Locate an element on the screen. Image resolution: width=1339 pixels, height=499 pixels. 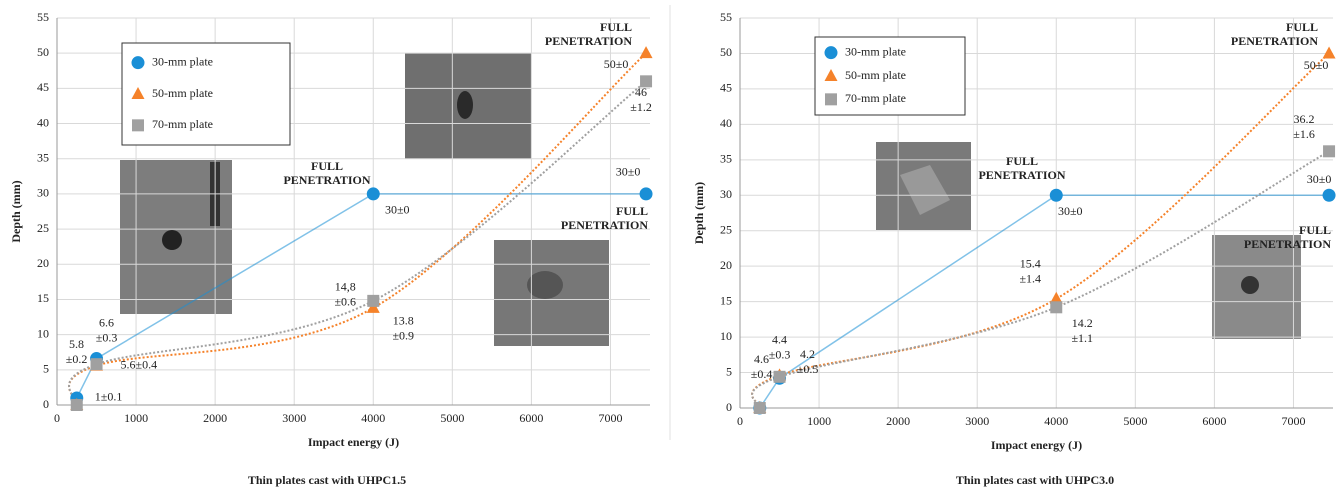
value-label: 14.2 is located at coordinates (1082, 323).